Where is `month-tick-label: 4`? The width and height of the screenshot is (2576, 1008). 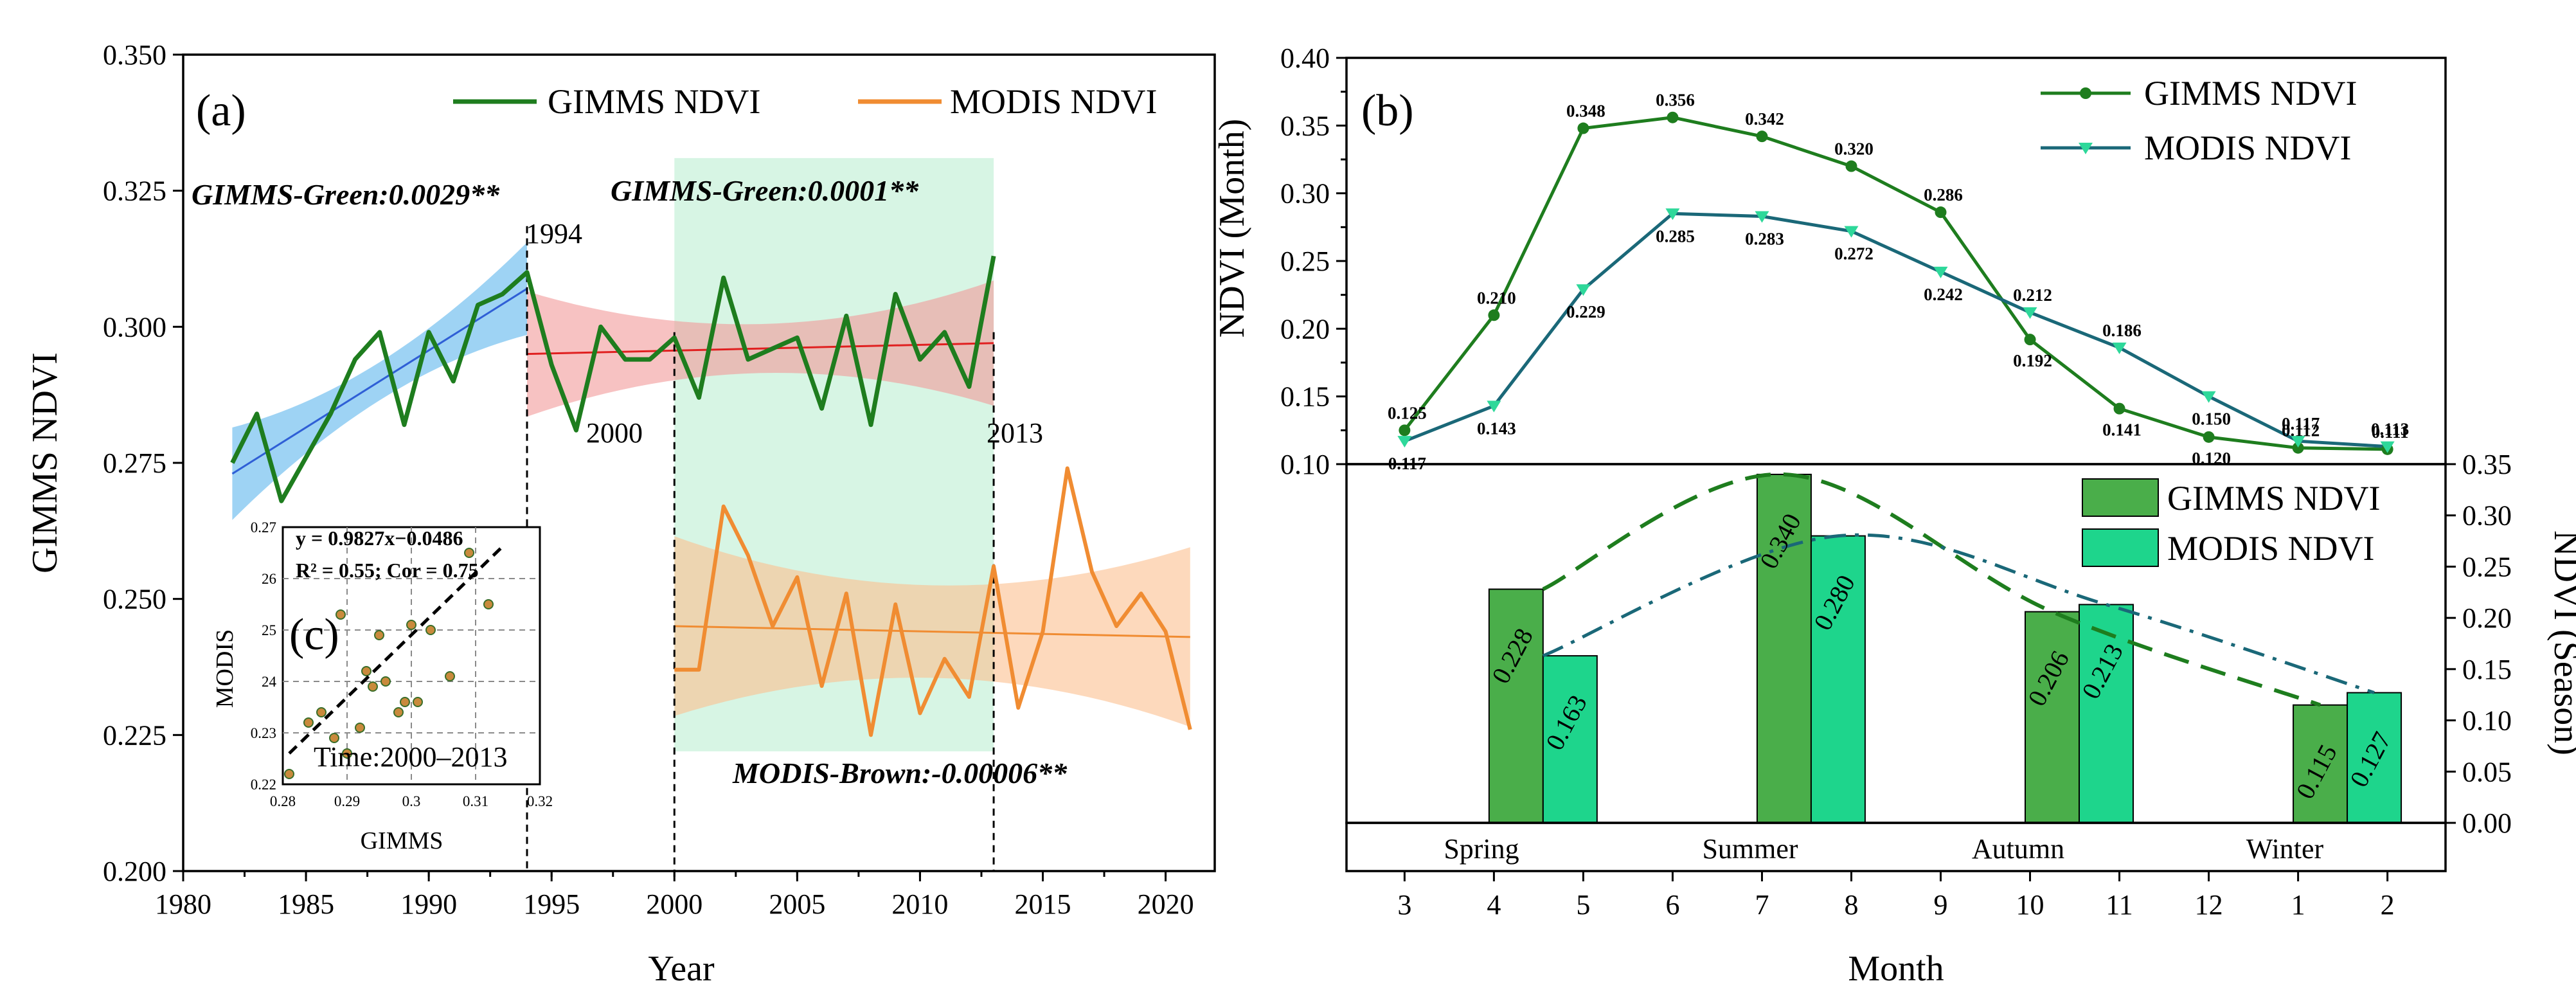
month-tick-label: 4 is located at coordinates (1494, 905).